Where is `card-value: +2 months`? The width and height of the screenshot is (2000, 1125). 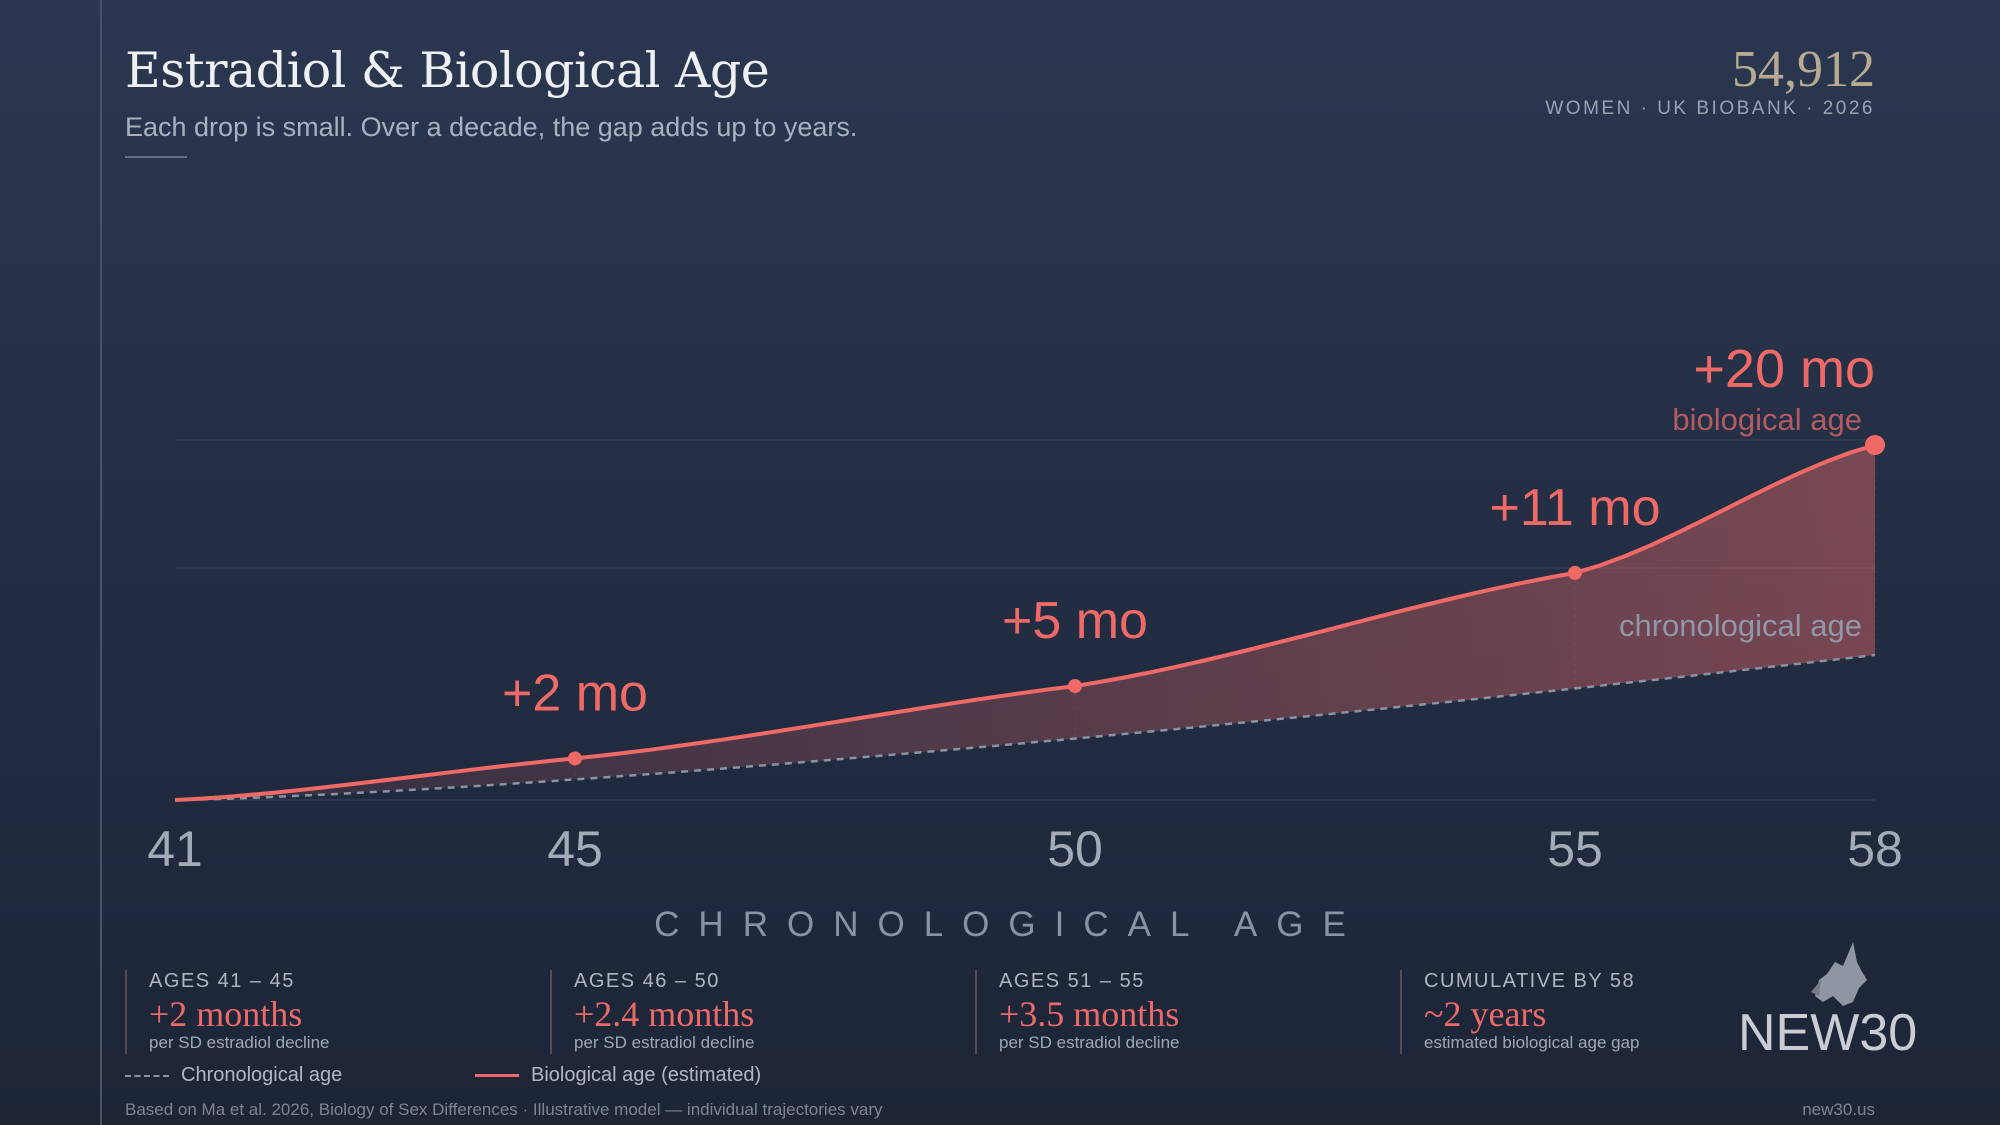
card-value: +2 months is located at coordinates (226, 1014).